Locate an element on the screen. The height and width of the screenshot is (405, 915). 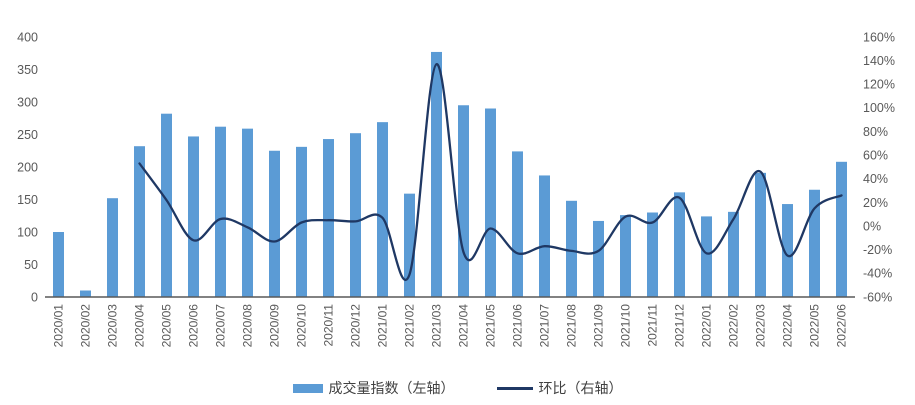
right-axis-tick-label: -60% is located at coordinates (877, 297).